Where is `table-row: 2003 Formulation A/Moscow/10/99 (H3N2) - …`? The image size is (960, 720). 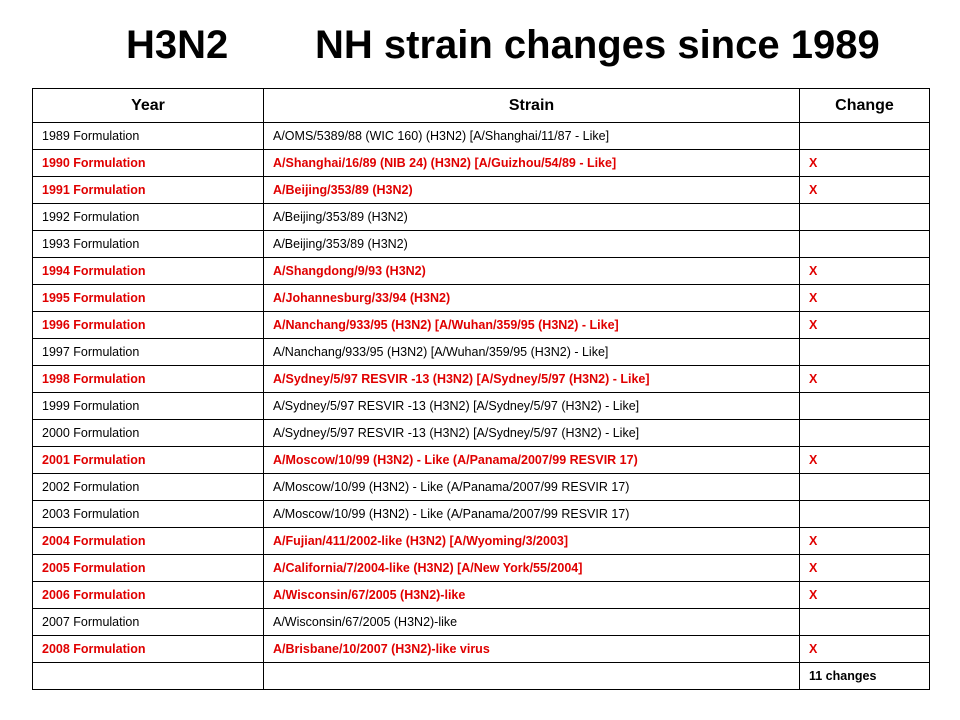 table-row: 2003 Formulation A/Moscow/10/99 (H3N2) - … is located at coordinates (481, 514).